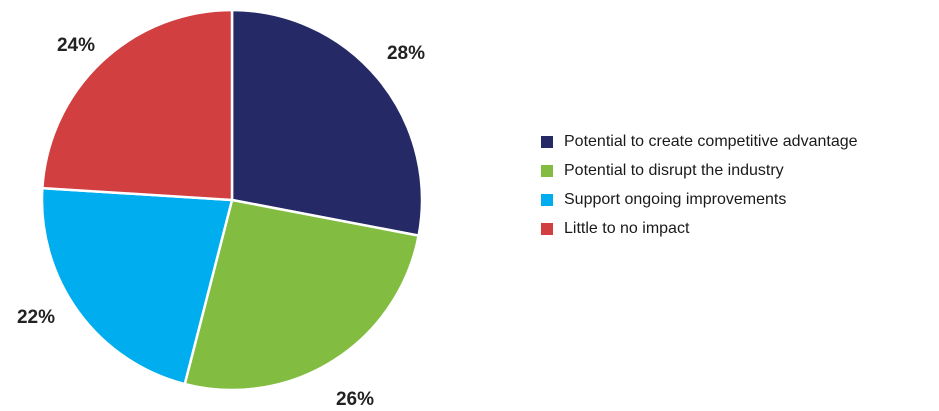 Image resolution: width=939 pixels, height=411 pixels. Describe the element at coordinates (355, 399) in the screenshot. I see `pie-value-label-2: 26%` at that location.